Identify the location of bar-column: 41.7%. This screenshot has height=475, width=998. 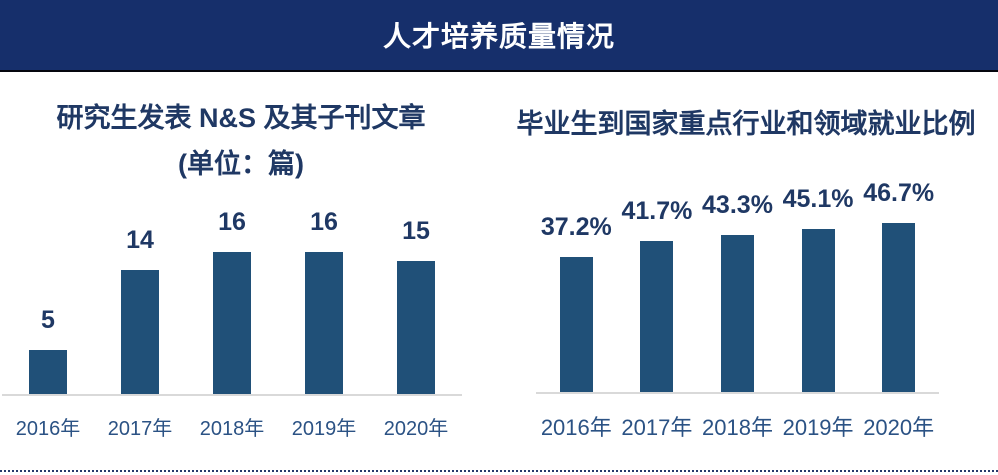
(657, 295).